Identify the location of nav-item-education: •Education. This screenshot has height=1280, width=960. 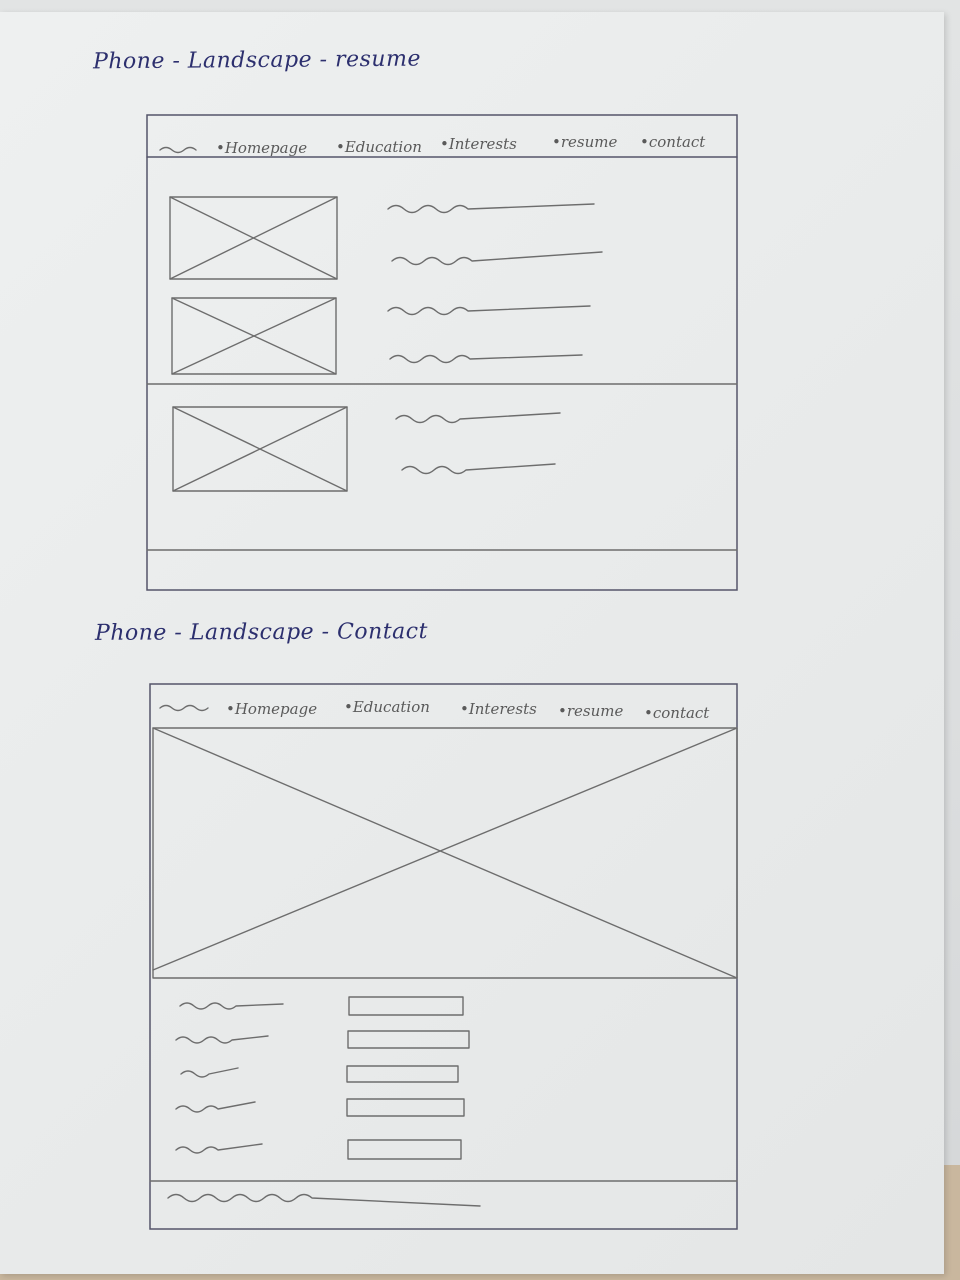
(379, 147).